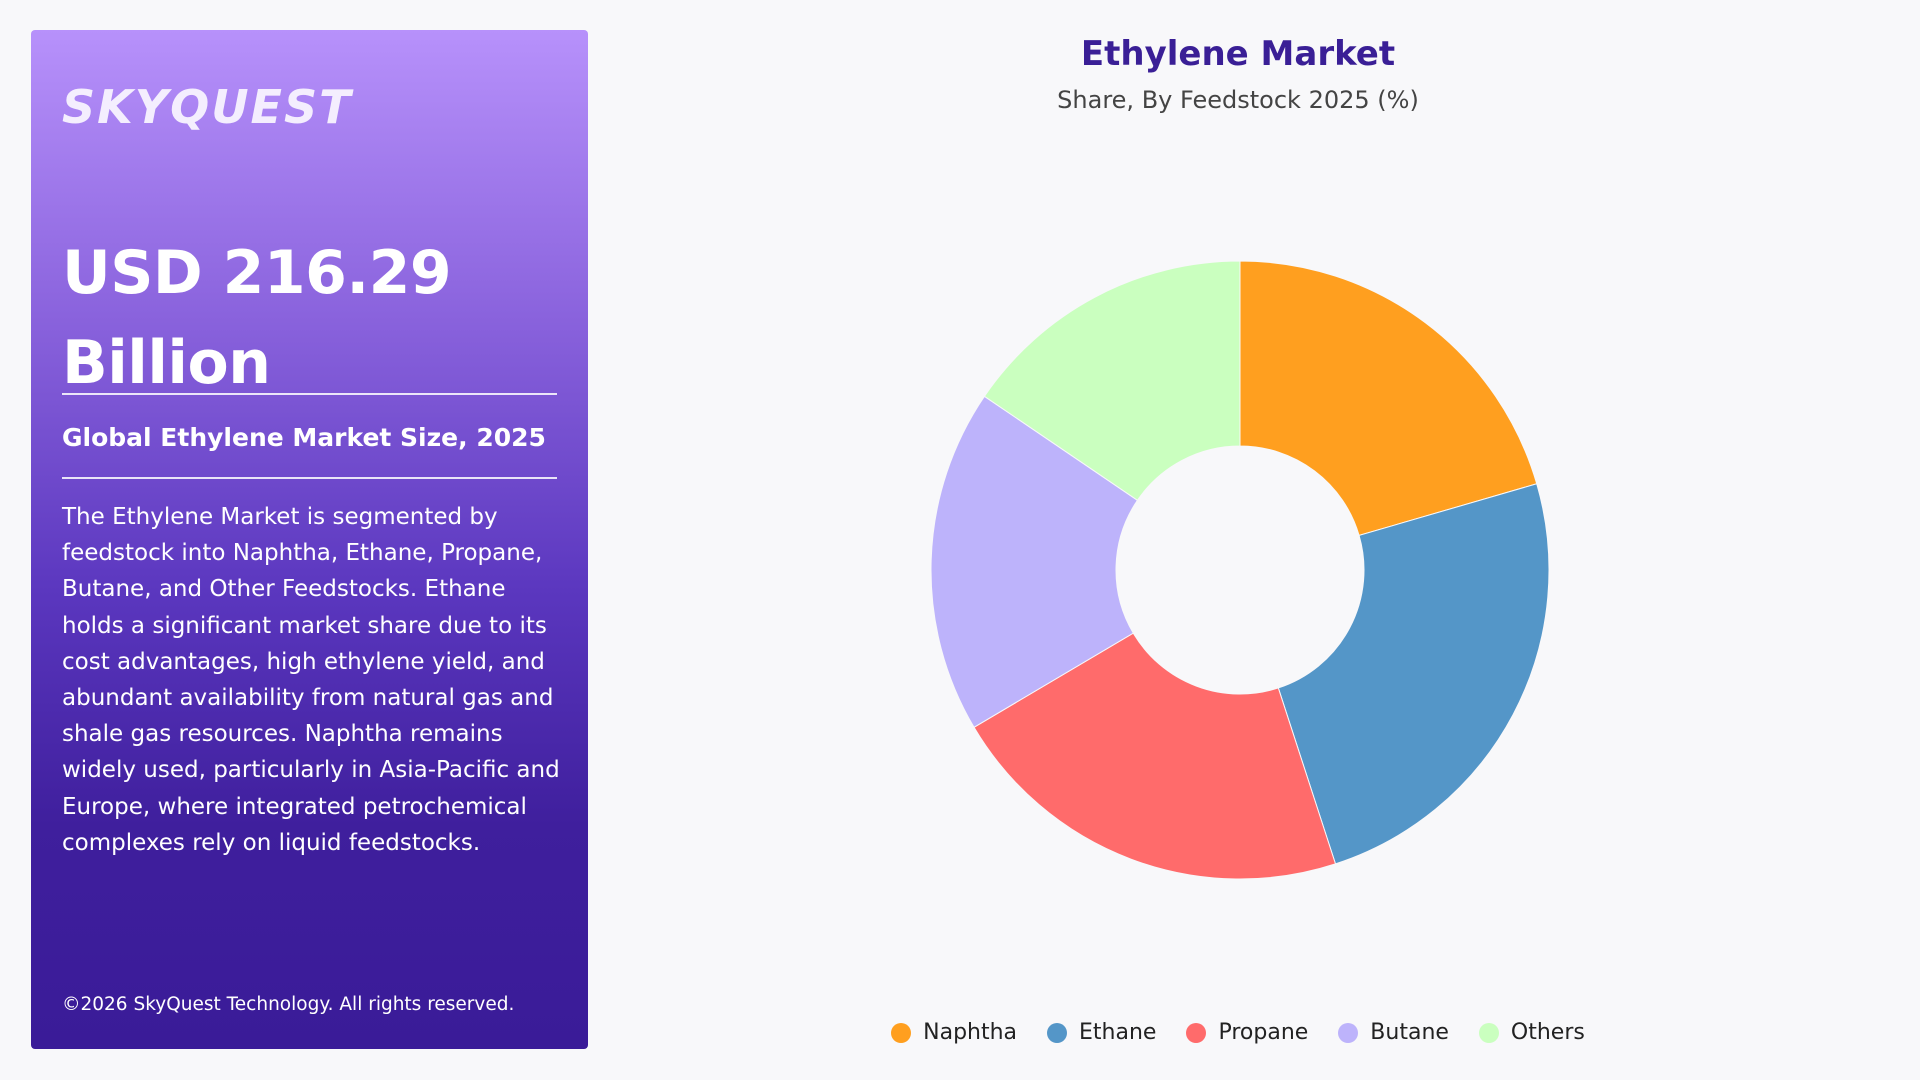  I want to click on chart-legend: Naphtha Ethane Propane Butane Others, so click(1238, 1032).